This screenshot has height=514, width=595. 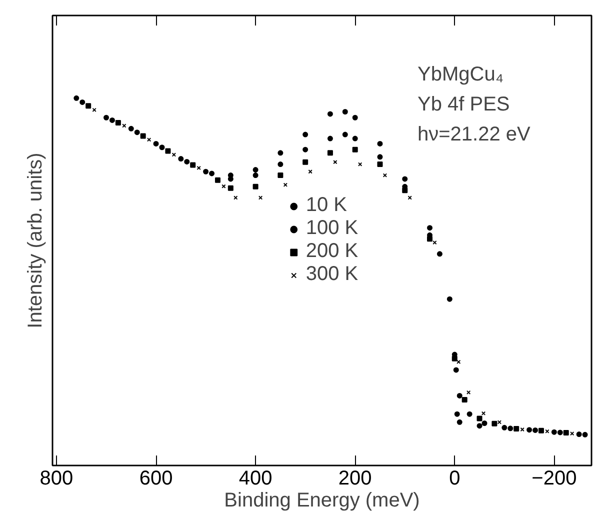 What do you see at coordinates (464, 105) in the screenshot?
I see `annotation: Yb 4f PES` at bounding box center [464, 105].